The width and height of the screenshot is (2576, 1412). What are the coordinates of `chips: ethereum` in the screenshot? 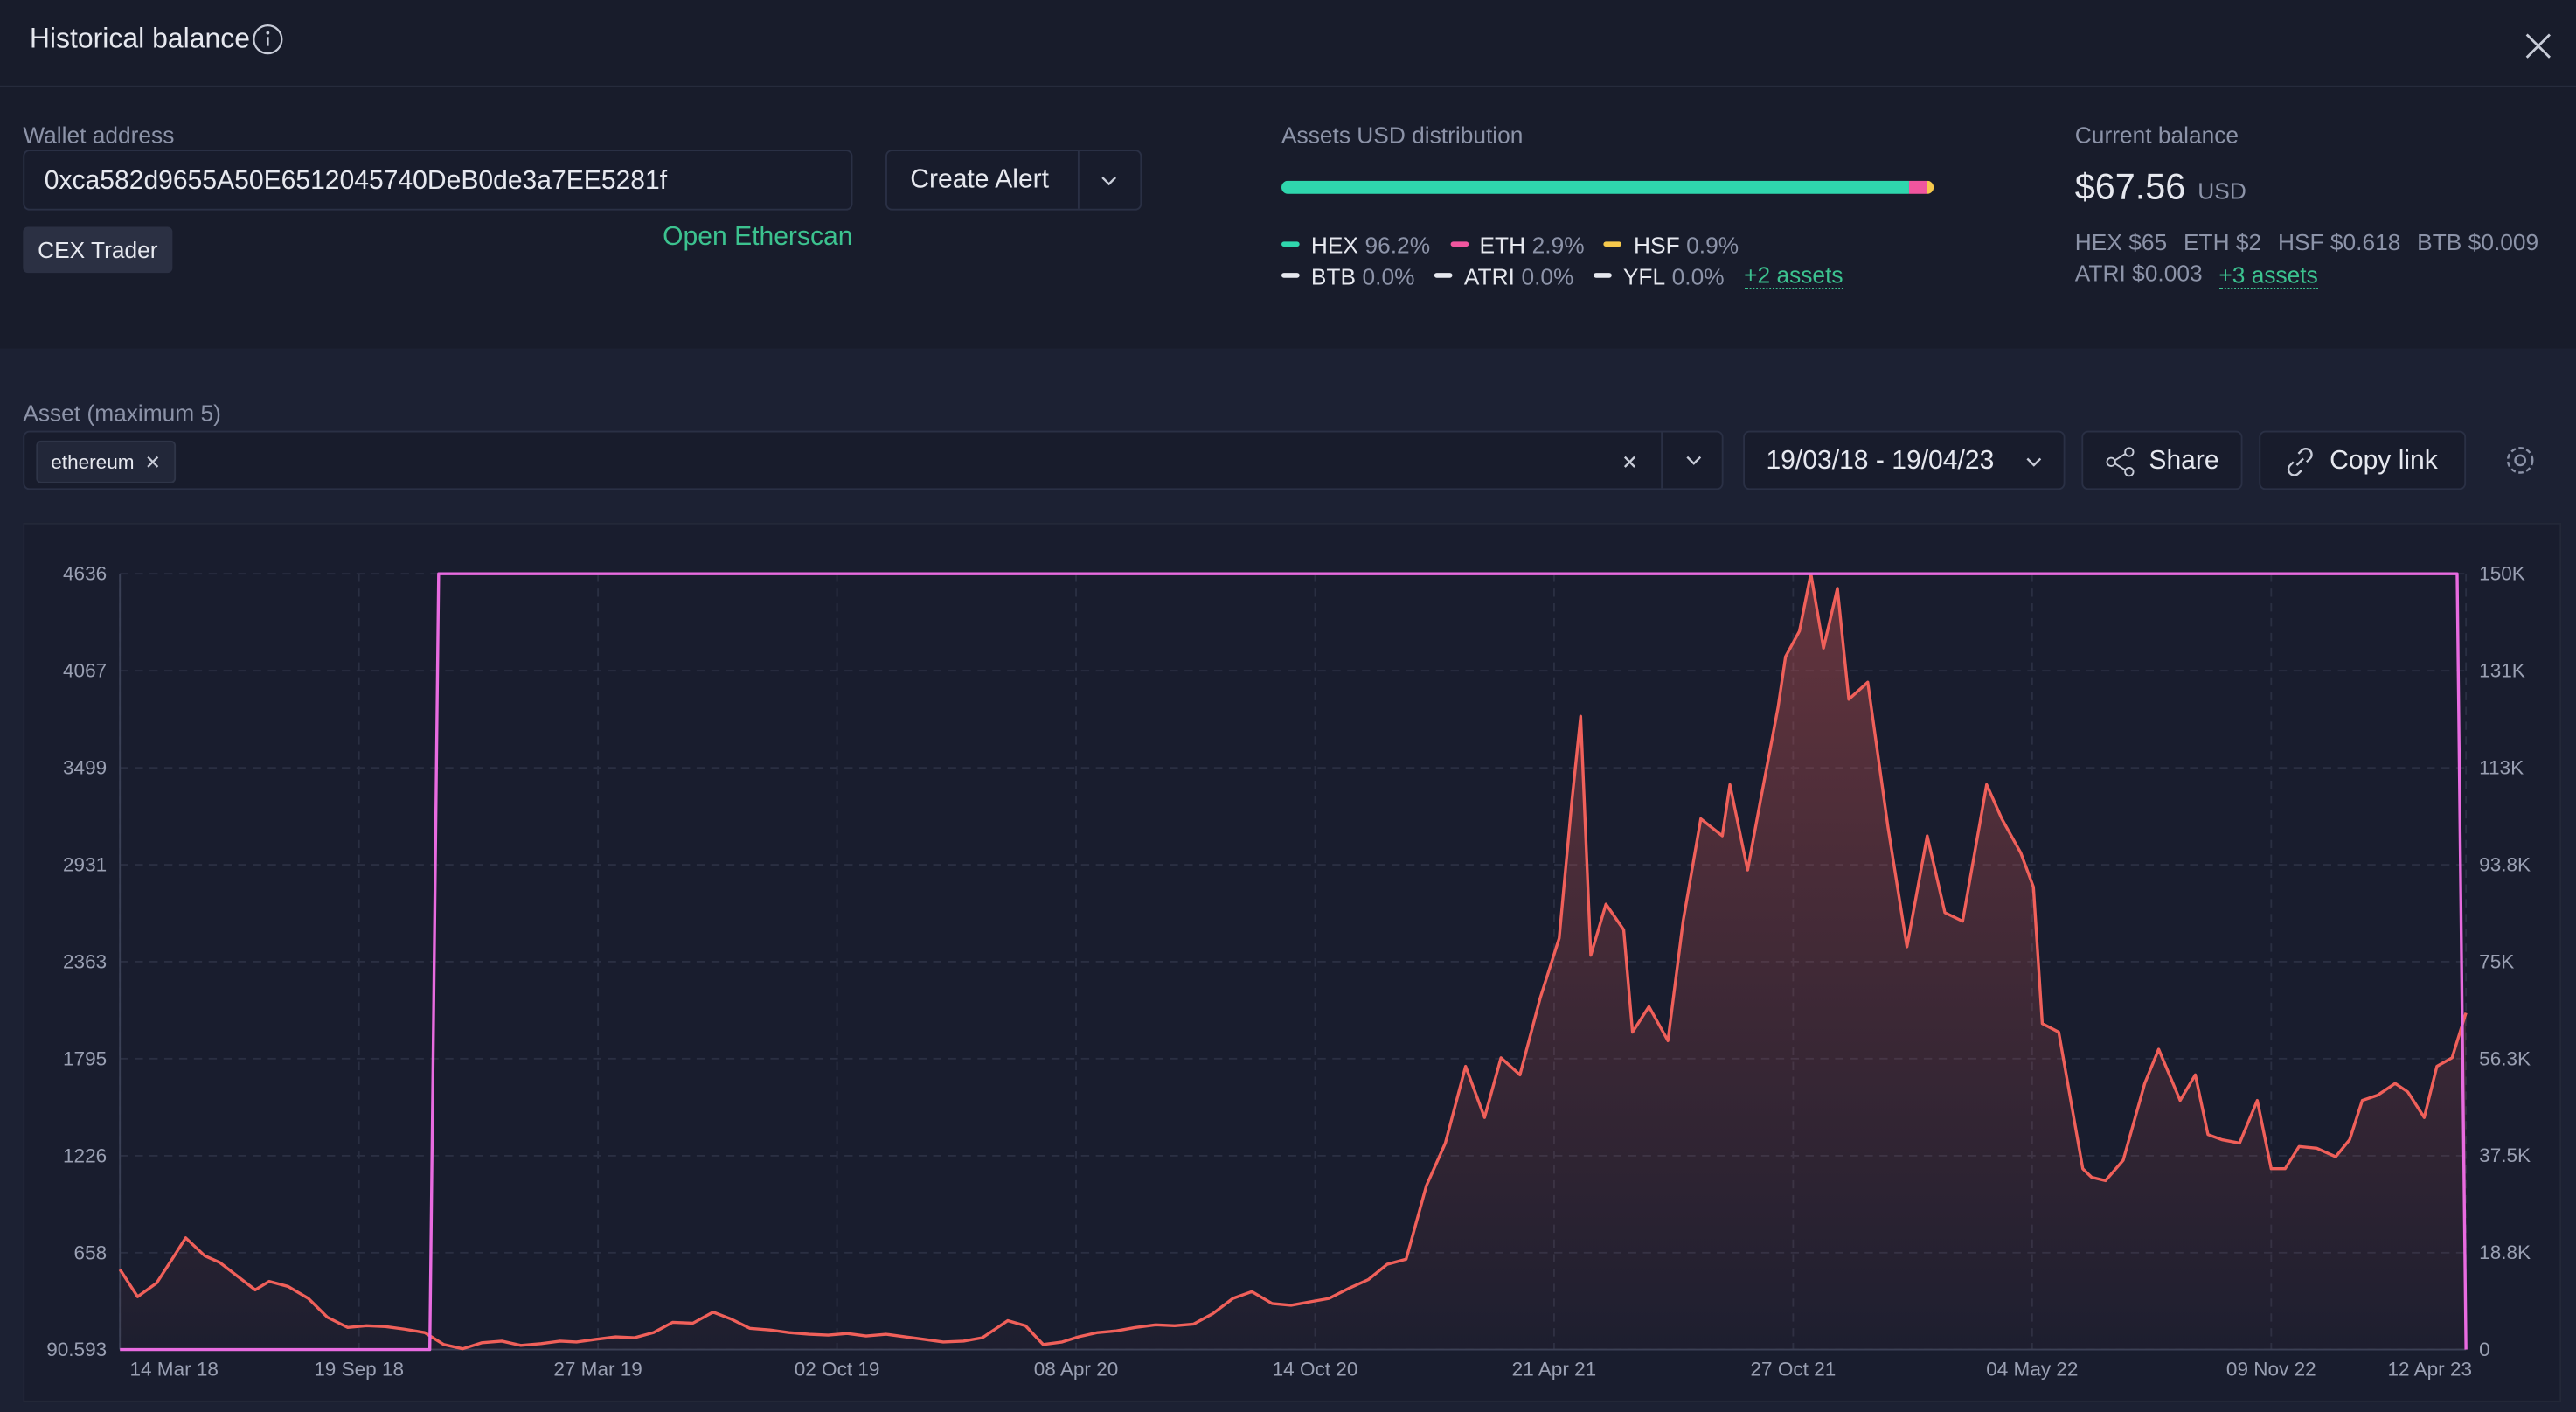 It's located at (106, 461).